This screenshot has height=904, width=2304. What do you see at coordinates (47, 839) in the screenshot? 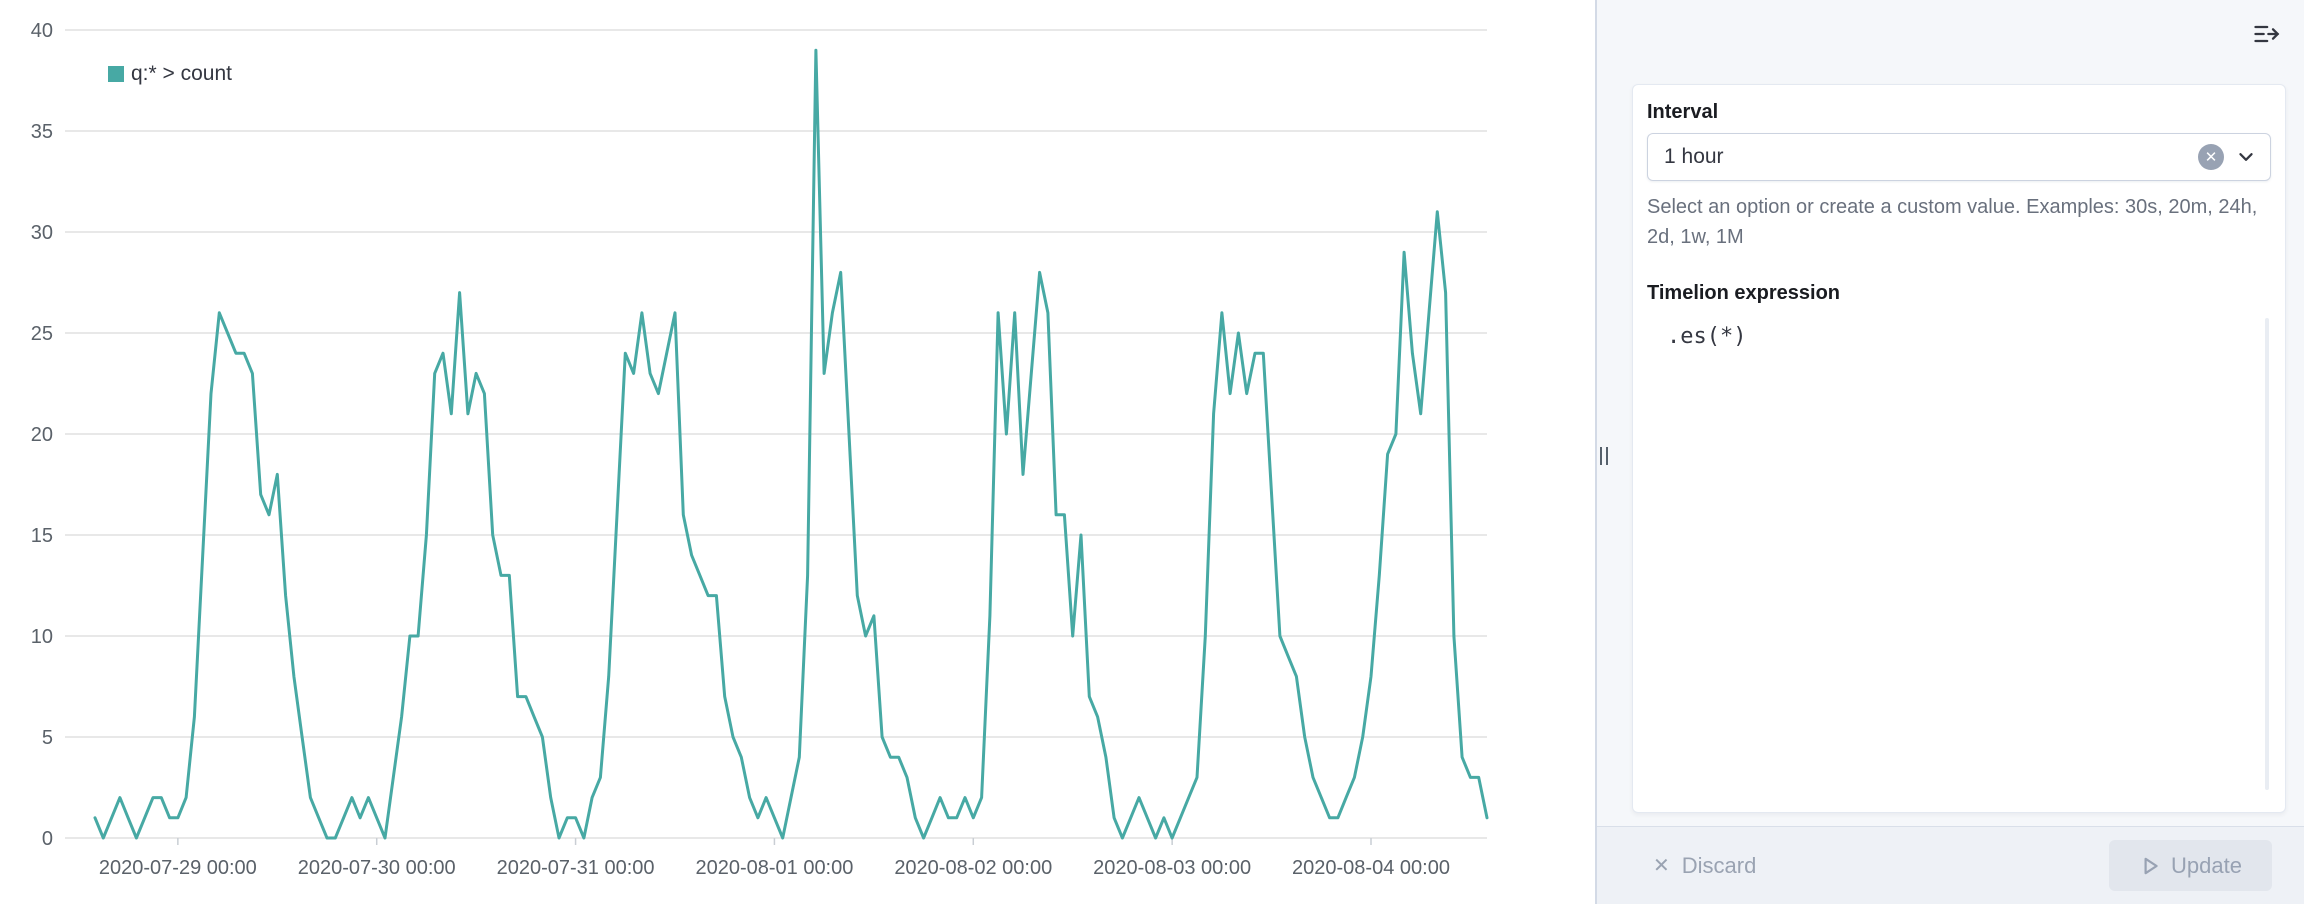
I see `y-tick-label: 0` at bounding box center [47, 839].